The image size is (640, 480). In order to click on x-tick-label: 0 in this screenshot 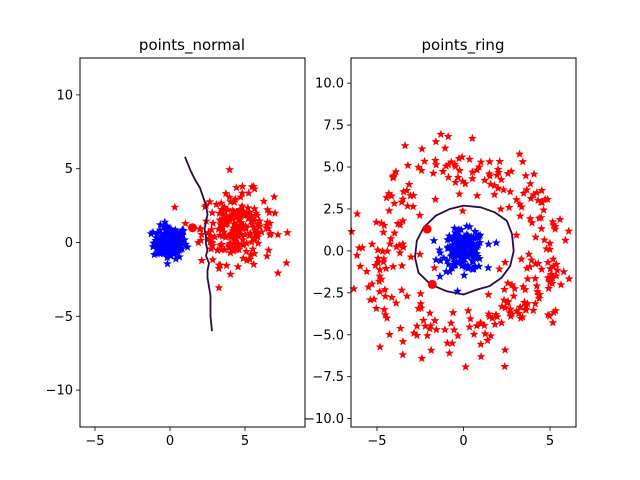, I will do `click(170, 441)`.